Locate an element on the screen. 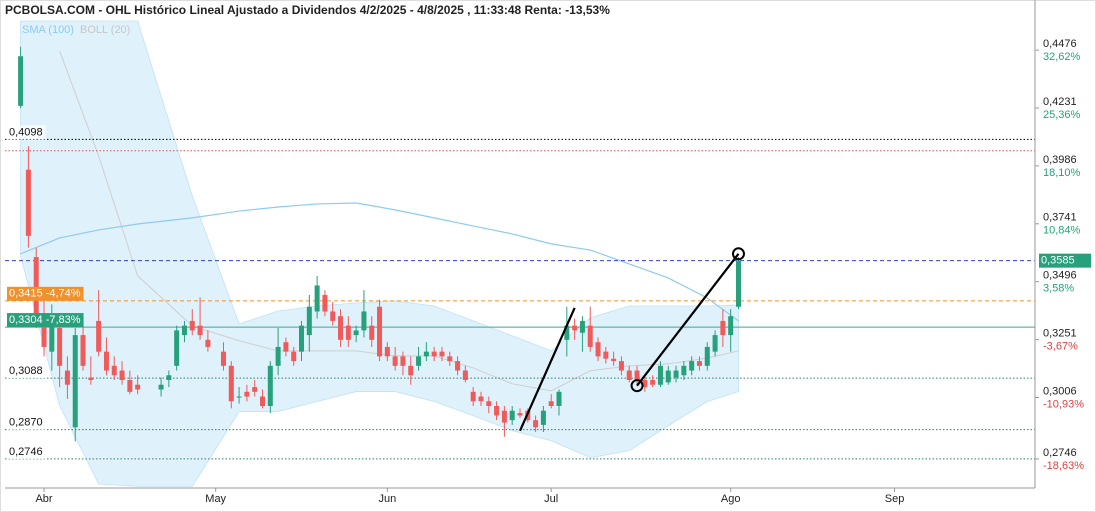 This screenshot has height=512, width=1096. level-label: 0,3585 is located at coordinates (1058, 261).